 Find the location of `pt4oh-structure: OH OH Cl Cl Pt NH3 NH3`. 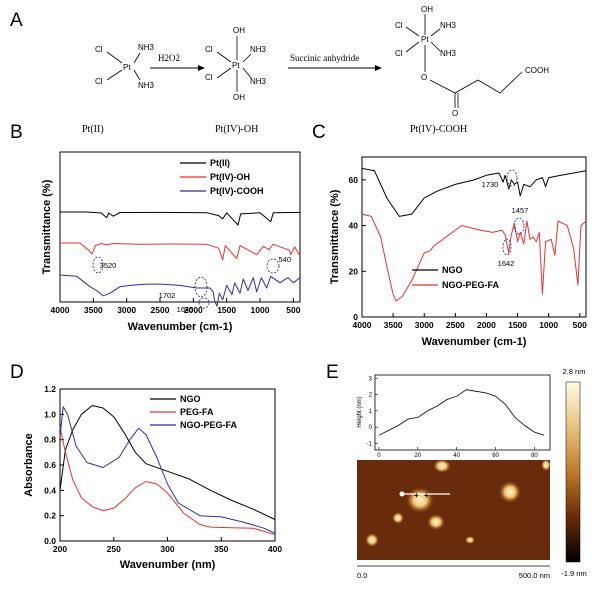

pt4oh-structure: OH OH Cl Cl Pt NH3 NH3 is located at coordinates (236, 64).